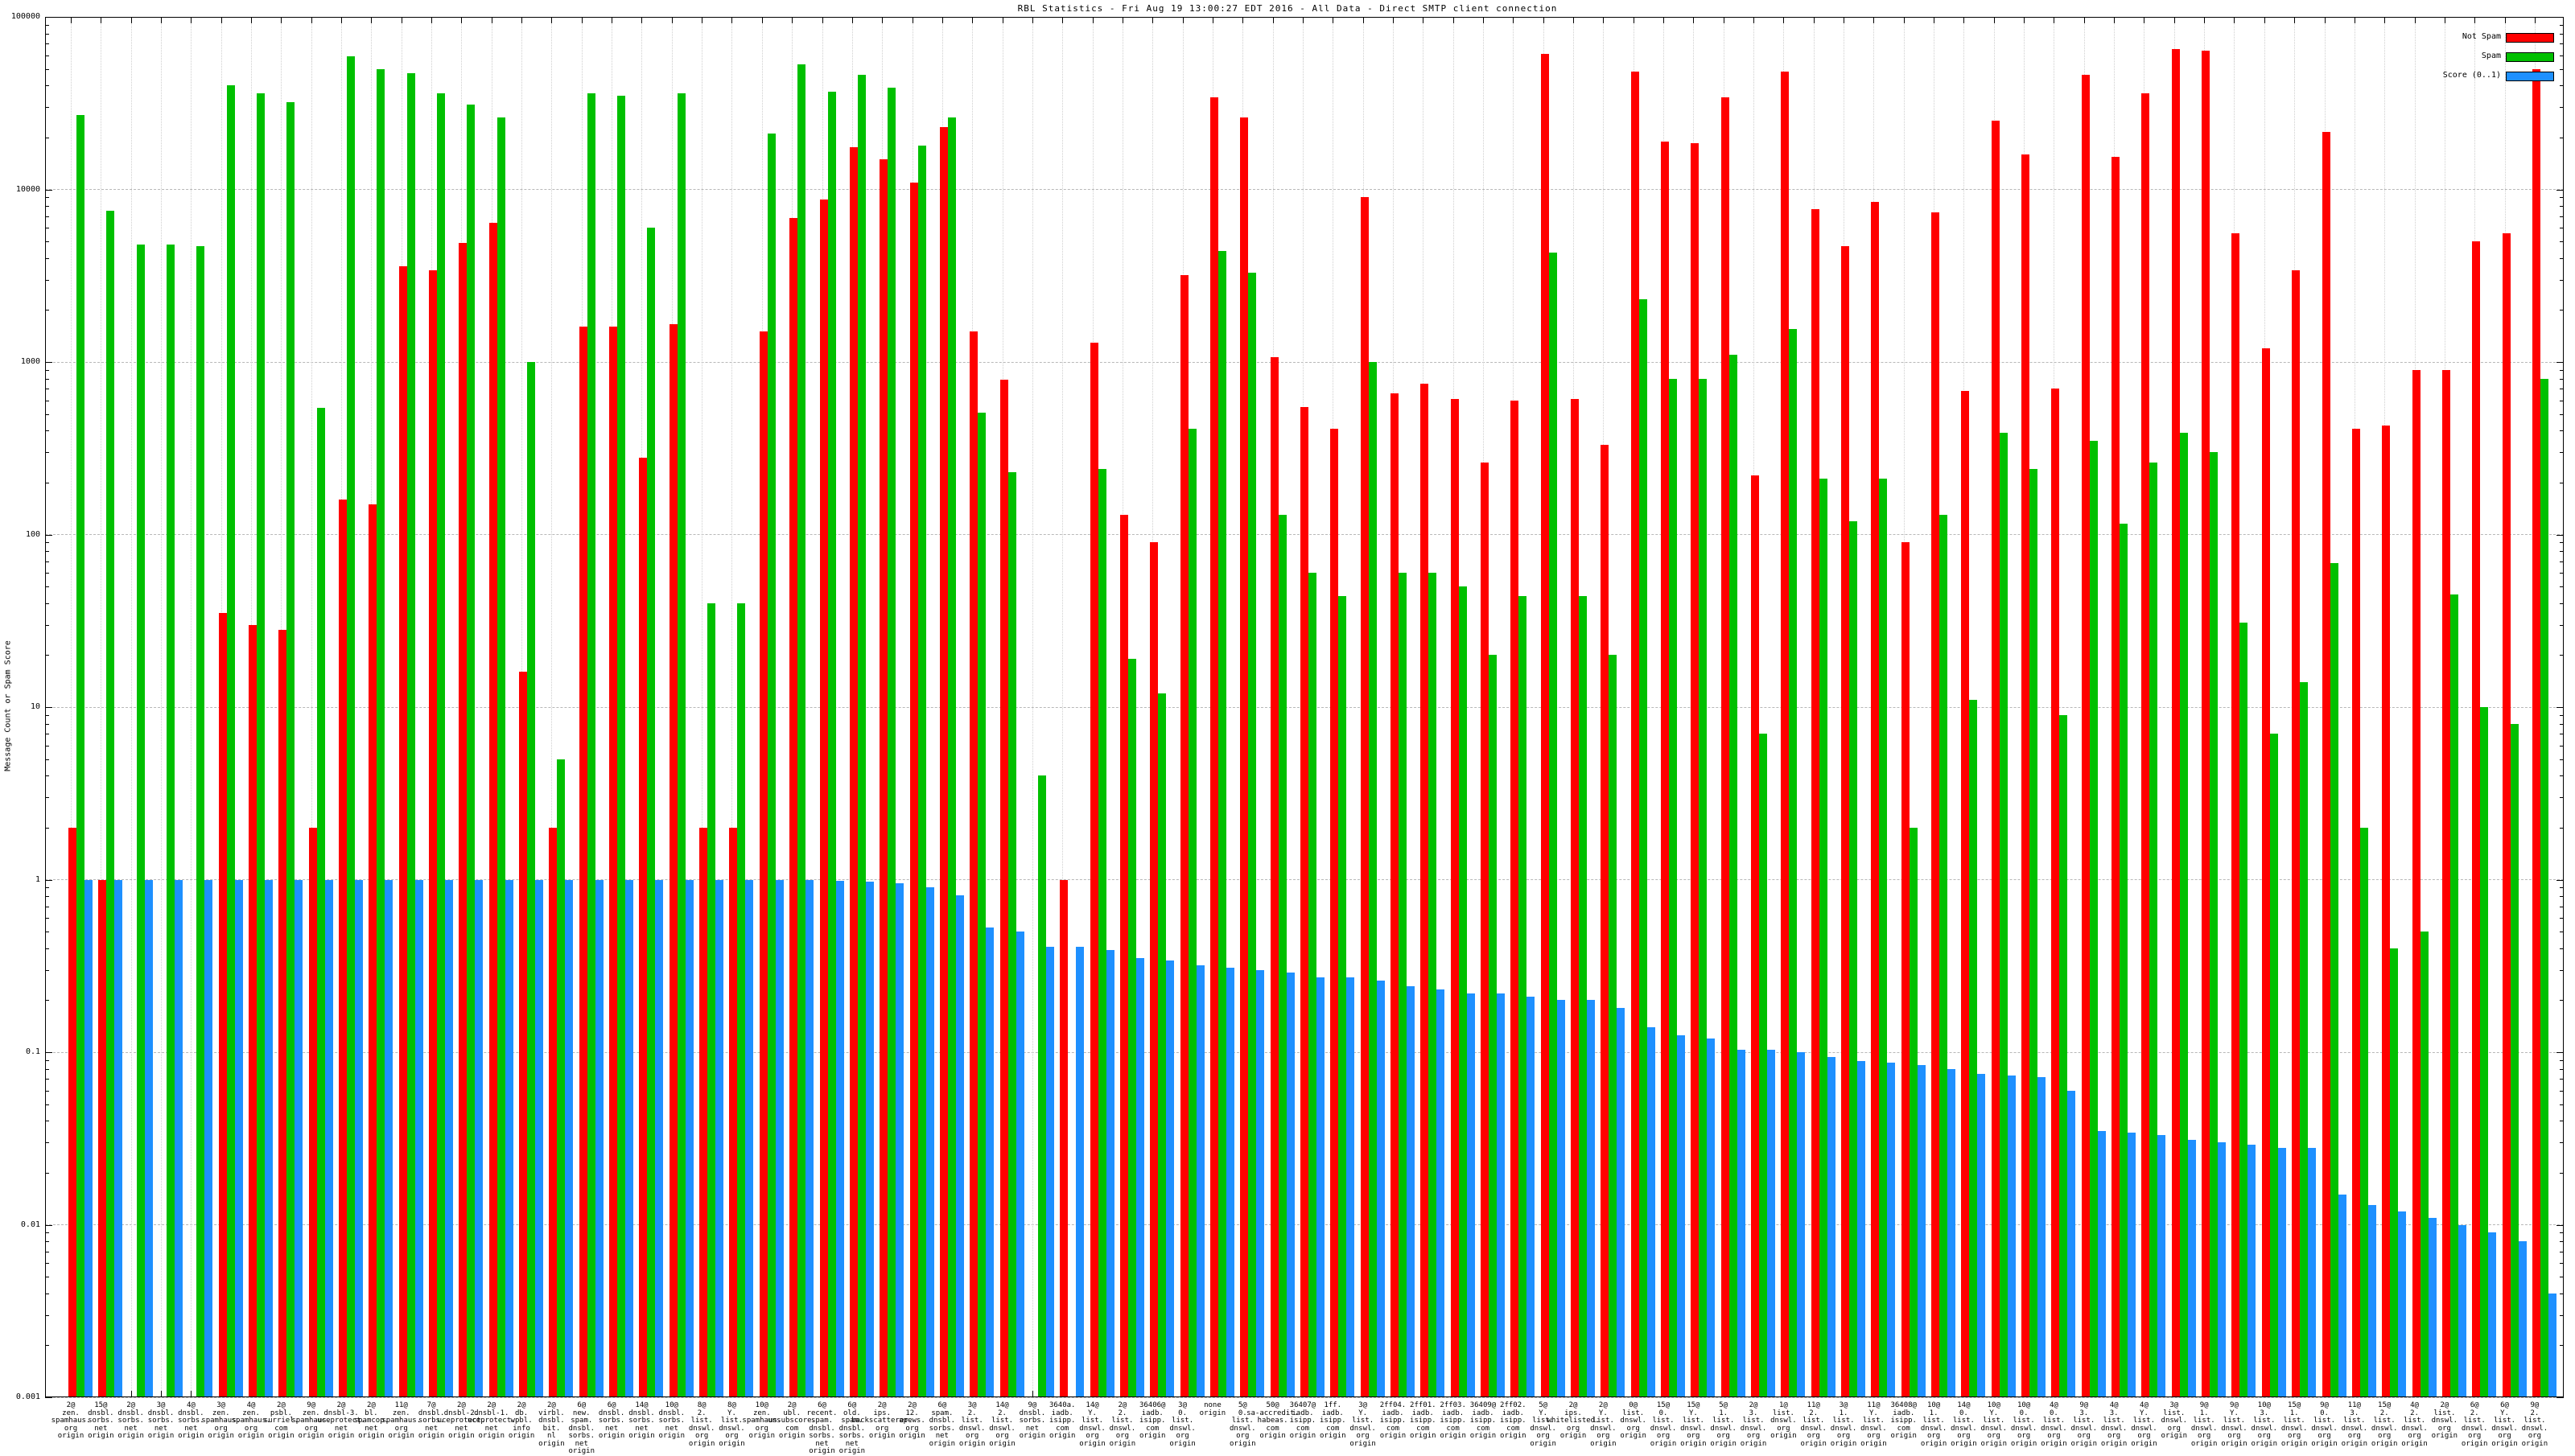 The width and height of the screenshot is (2575, 1456). I want to click on x-tick-label: 4@ 3. list. dnswl. org origin, so click(2114, 1424).